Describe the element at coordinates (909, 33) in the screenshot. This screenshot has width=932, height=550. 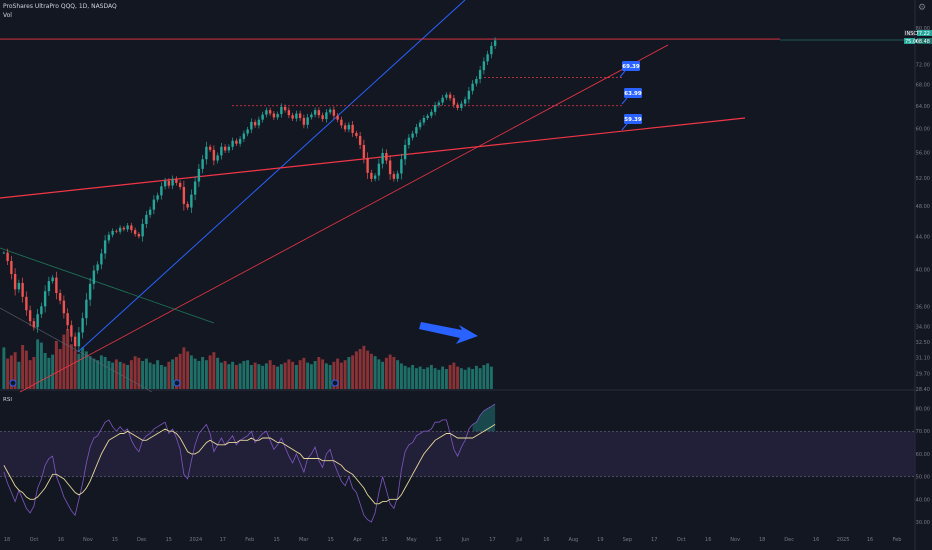
I see `symbol-tag-box` at that location.